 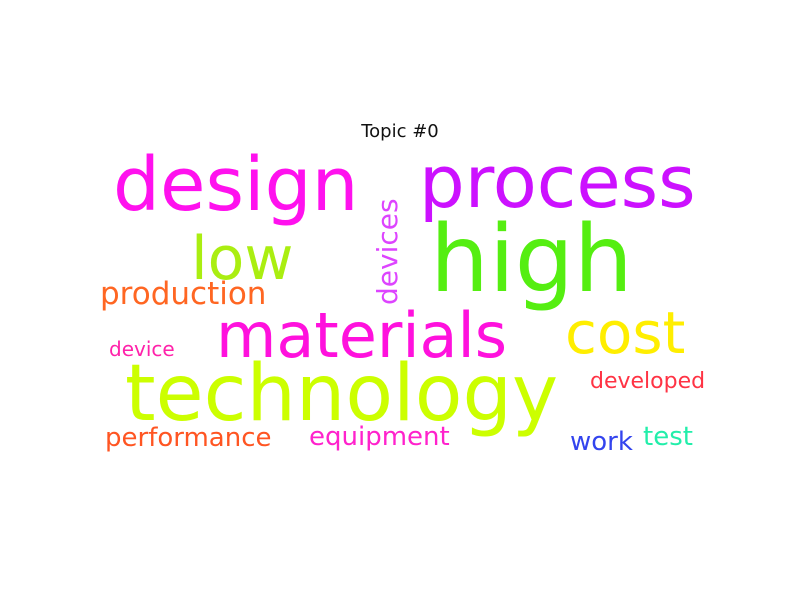 I want to click on word-materials: materials, so click(x=362, y=335).